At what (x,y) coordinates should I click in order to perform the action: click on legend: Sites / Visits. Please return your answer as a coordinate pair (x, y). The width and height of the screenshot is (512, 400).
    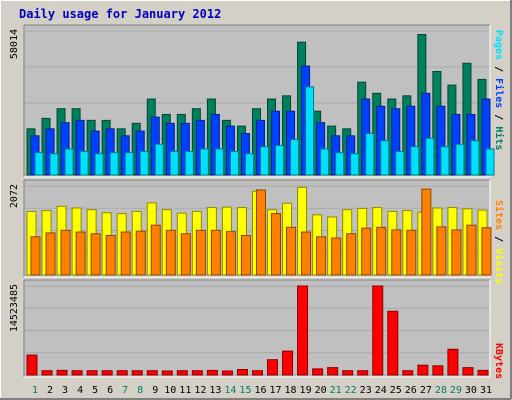
    Looking at the image, I should click on (499, 242).